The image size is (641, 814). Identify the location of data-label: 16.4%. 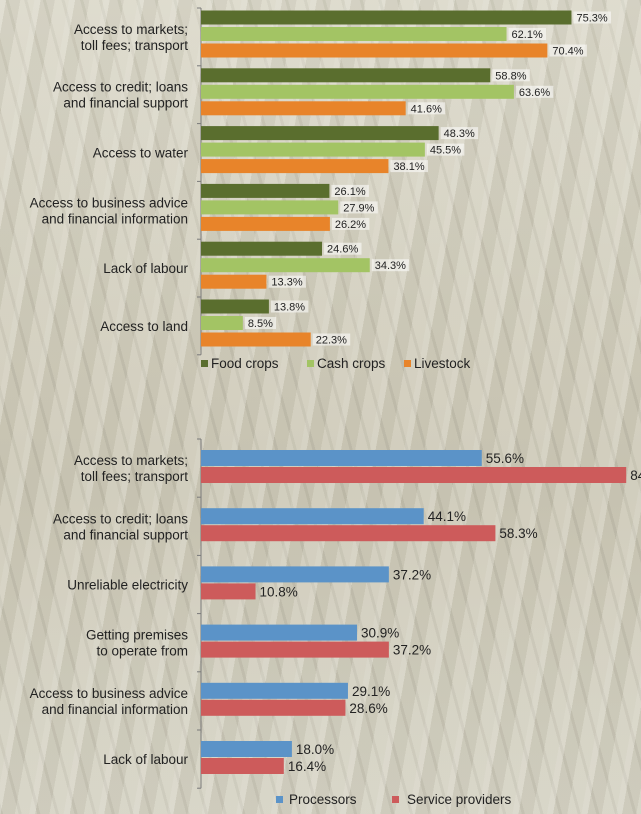
(307, 766).